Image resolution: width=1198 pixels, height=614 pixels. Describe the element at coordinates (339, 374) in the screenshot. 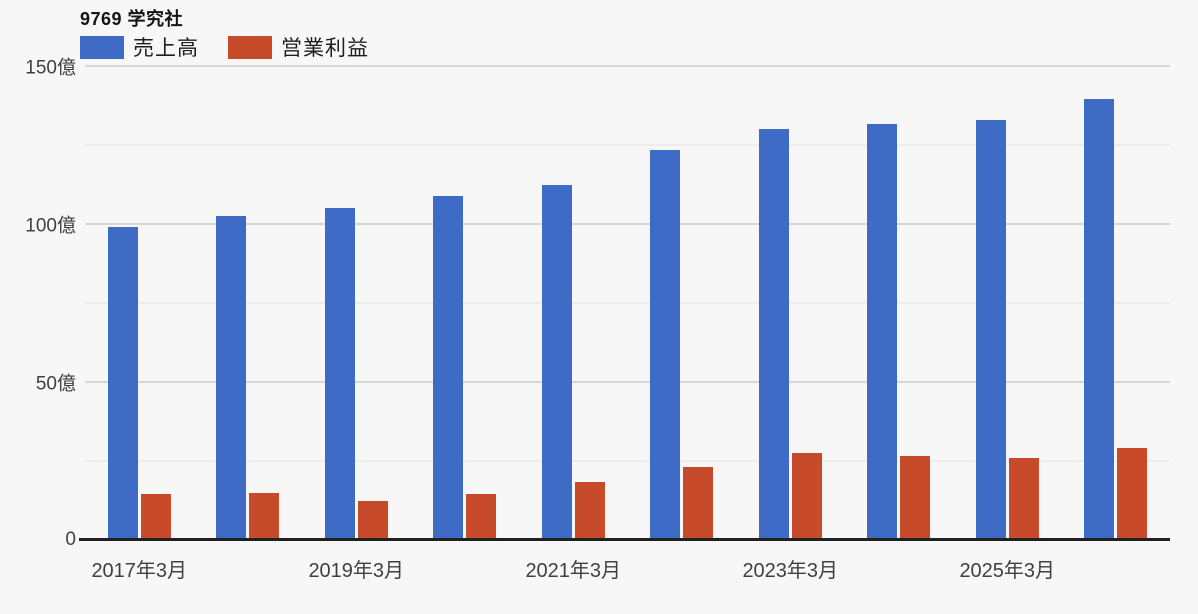

I see `bar-売上高-2019年3月` at that location.